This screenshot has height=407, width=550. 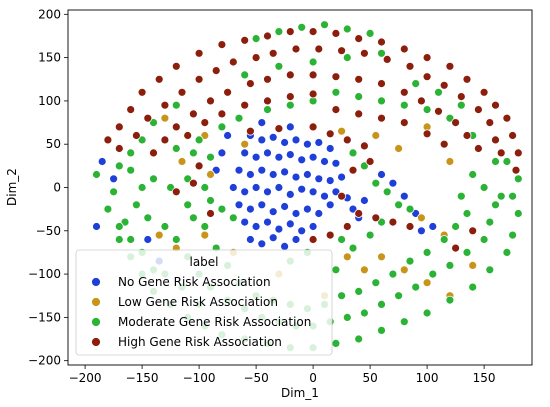 What do you see at coordinates (203, 262) in the screenshot?
I see `legend-title: label` at bounding box center [203, 262].